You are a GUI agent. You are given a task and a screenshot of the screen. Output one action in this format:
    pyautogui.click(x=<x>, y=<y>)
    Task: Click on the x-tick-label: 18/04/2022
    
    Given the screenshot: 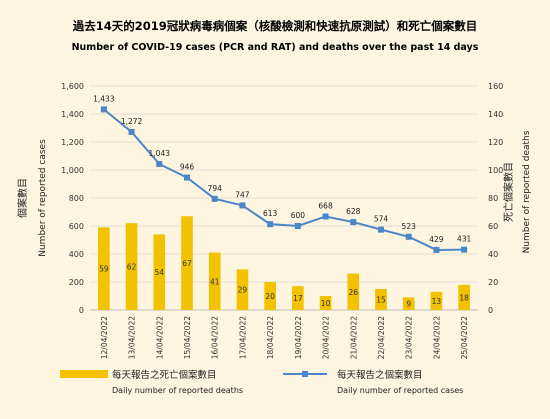 What is the action you would take?
    pyautogui.click(x=270, y=337)
    